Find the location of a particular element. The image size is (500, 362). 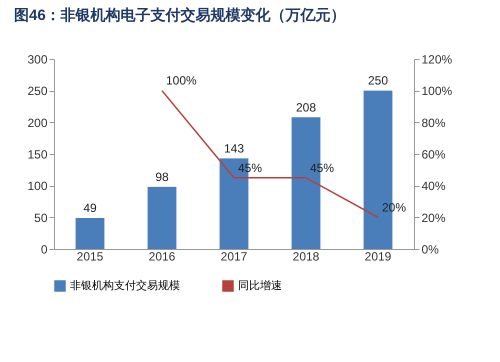

y-tick-label: 250 is located at coordinates (37, 91).